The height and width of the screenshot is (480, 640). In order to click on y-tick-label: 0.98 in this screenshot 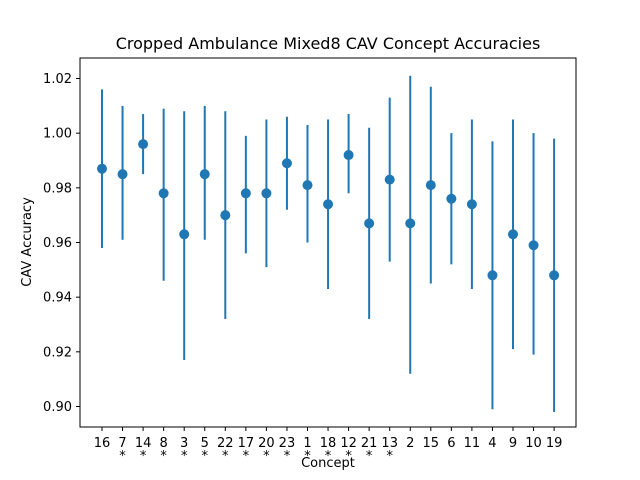, I will do `click(57, 188)`.